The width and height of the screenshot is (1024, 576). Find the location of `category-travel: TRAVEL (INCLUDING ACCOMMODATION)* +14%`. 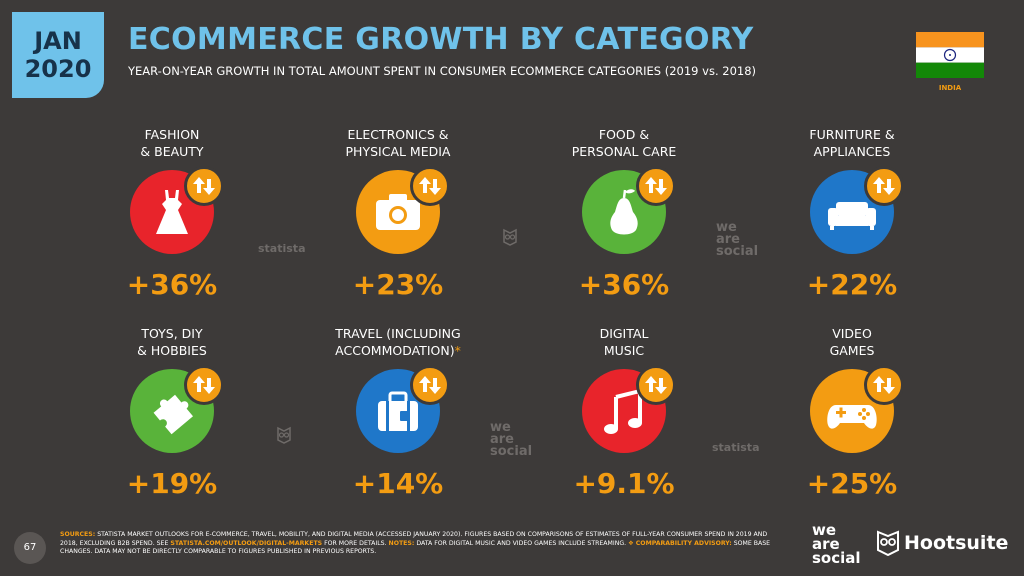

category-travel: TRAVEL (INCLUDING ACCOMMODATION)* +14% is located at coordinates (398, 412).